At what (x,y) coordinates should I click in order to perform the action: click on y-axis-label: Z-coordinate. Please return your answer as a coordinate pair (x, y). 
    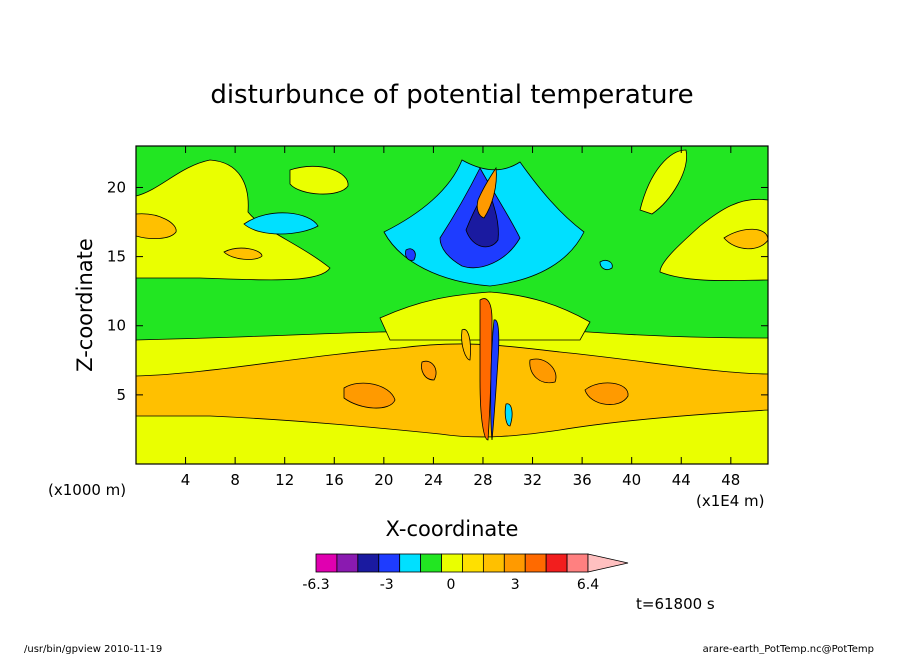
    Looking at the image, I should click on (85, 305).